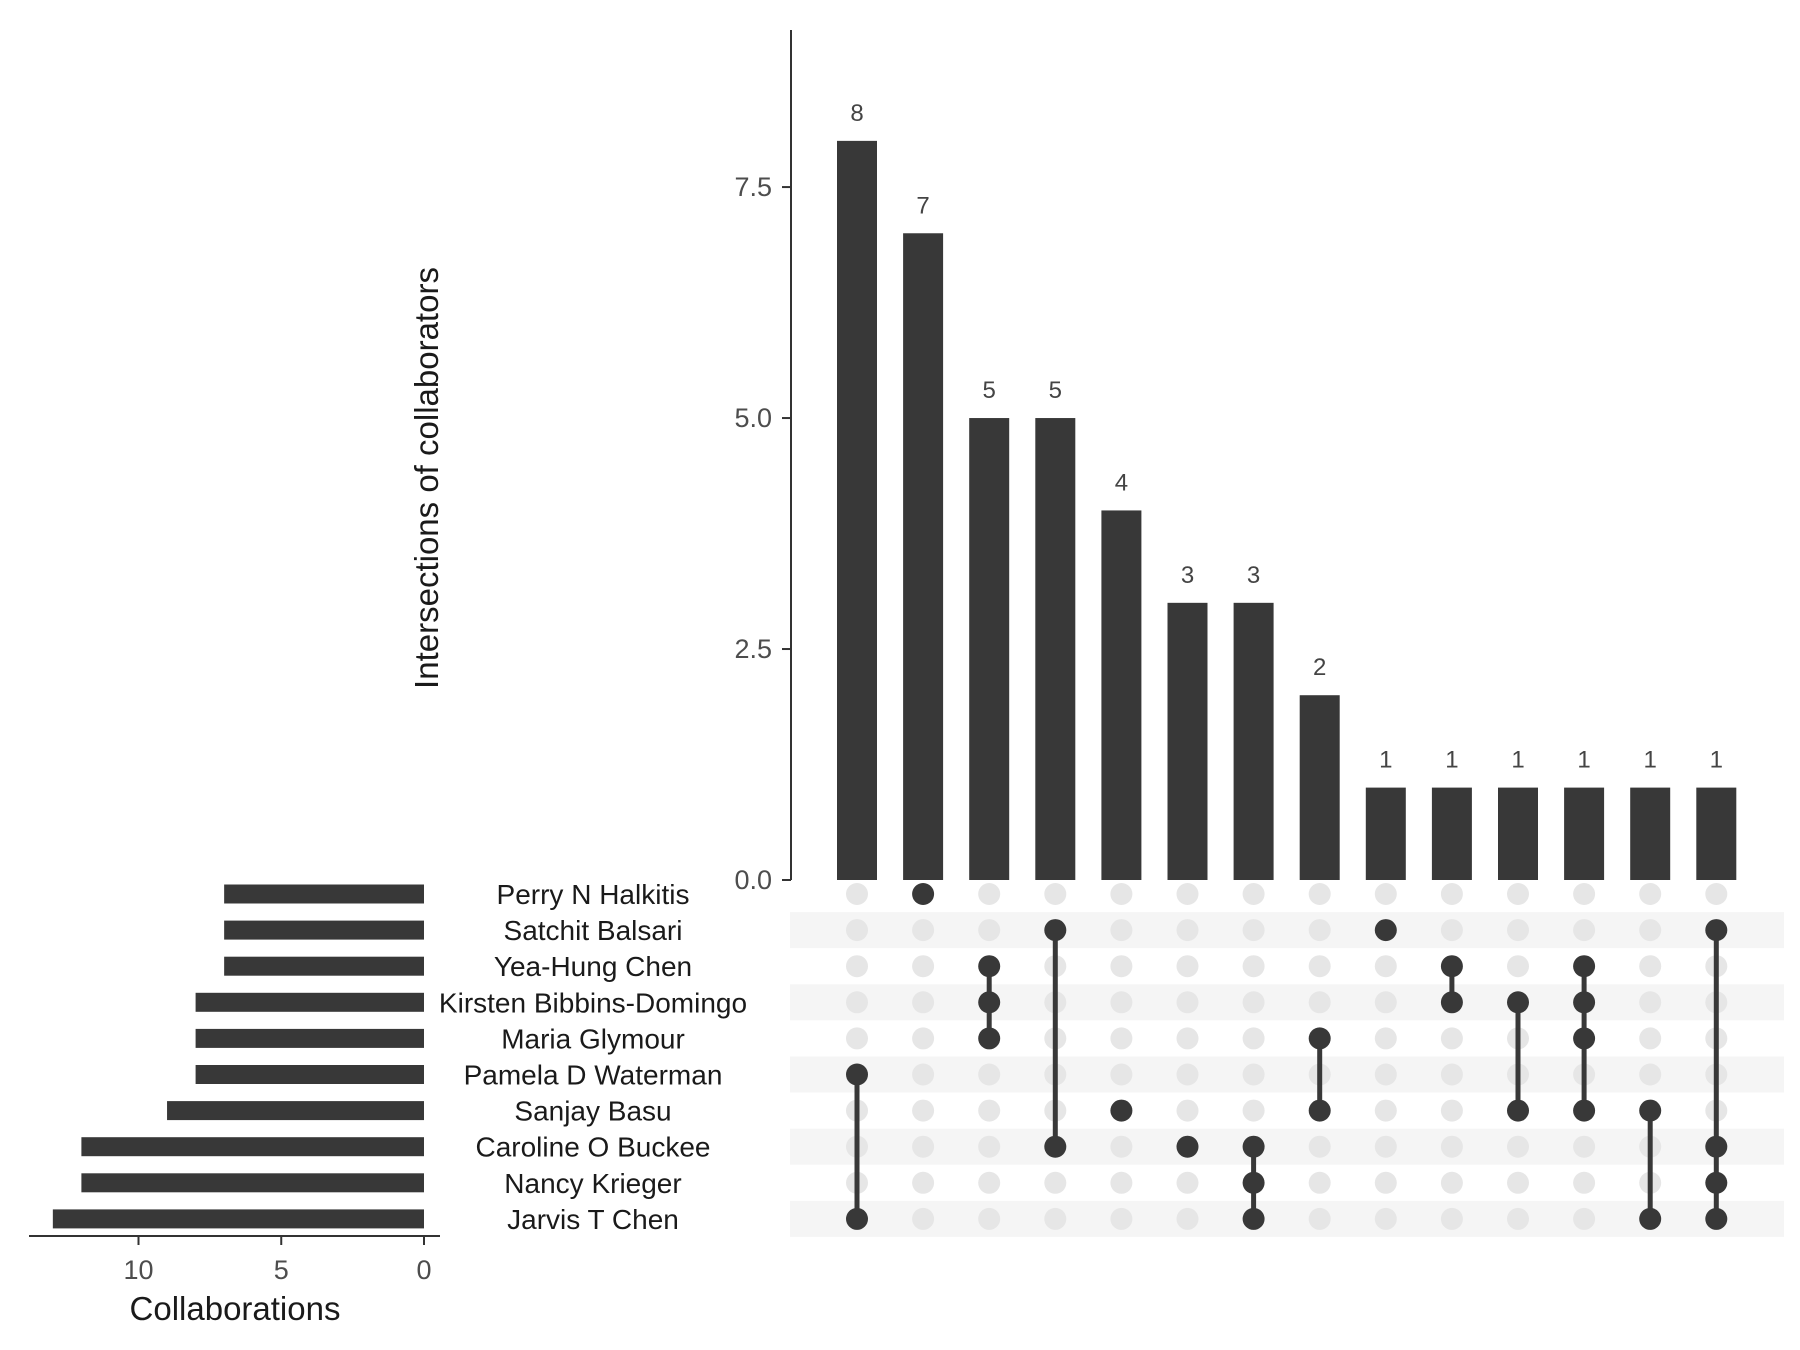 Image resolution: width=1800 pixels, height=1350 pixels. Describe the element at coordinates (856, 113) in the screenshot. I see `intersection-bar-label: 8` at that location.